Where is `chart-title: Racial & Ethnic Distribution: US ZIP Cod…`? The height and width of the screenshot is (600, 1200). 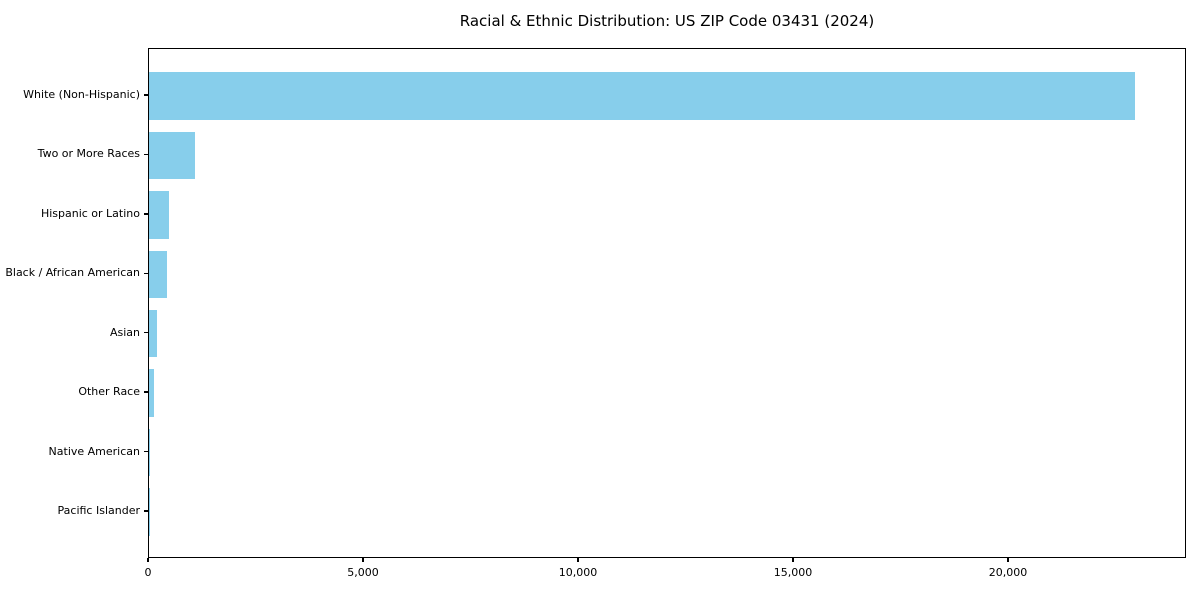 chart-title: Racial & Ethnic Distribution: US ZIP Cod… is located at coordinates (667, 21).